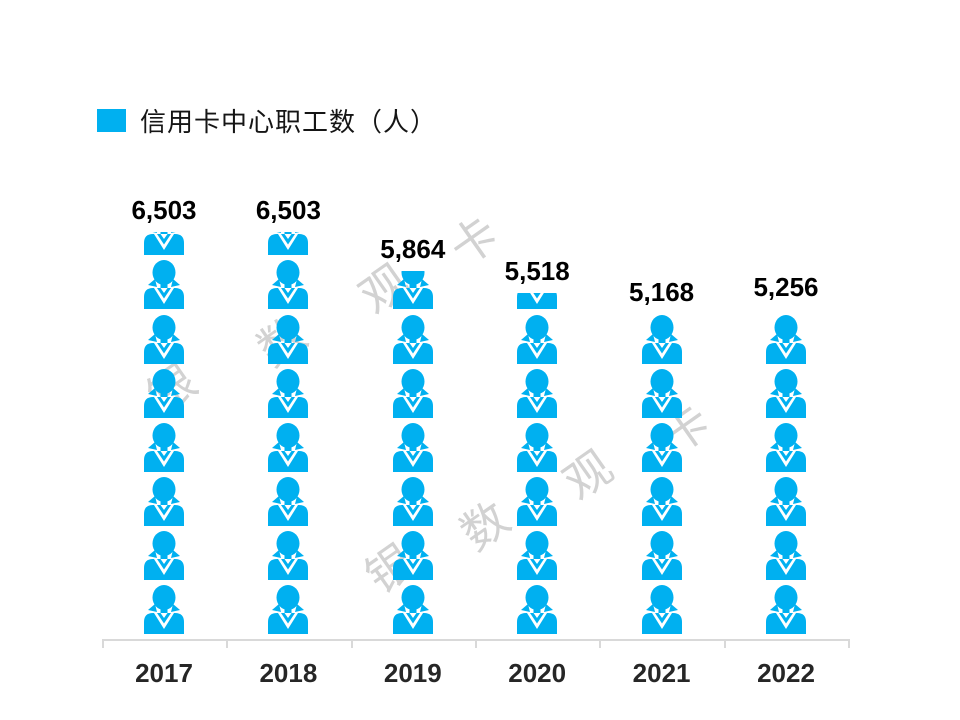 Image resolution: width=960 pixels, height=720 pixels. I want to click on category-label: 2018, so click(288, 673).